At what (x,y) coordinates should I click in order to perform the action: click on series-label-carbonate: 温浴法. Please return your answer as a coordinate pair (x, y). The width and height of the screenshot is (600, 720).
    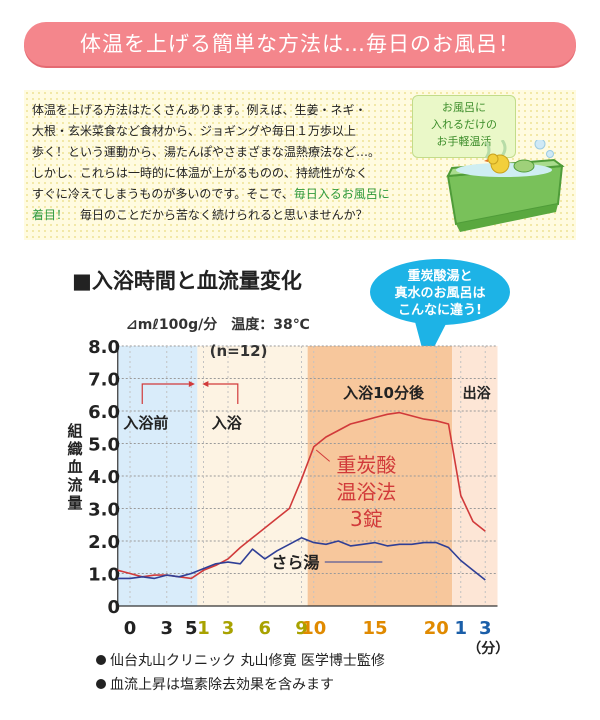
    Looking at the image, I should click on (366, 492).